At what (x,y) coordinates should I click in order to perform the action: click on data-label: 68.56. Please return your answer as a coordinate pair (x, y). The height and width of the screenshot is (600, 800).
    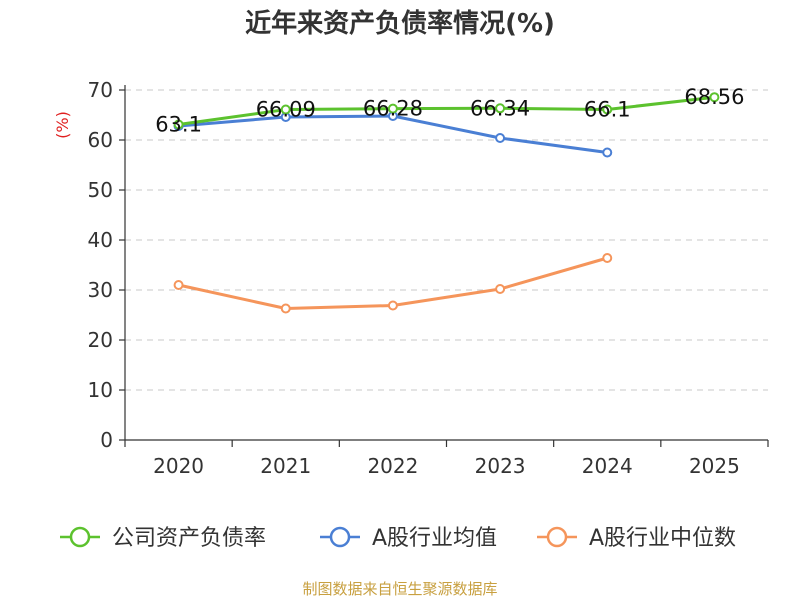
    Looking at the image, I should click on (714, 97).